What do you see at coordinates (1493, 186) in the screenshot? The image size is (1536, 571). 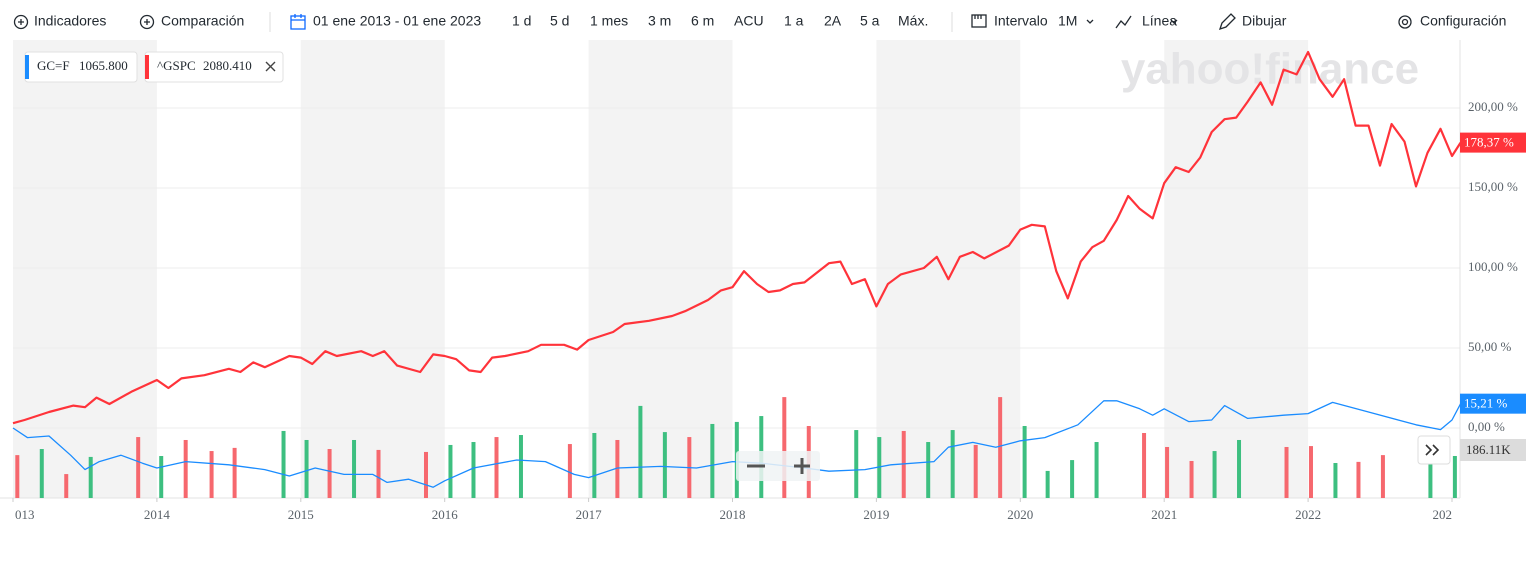 I see `y-tick-label: 150,00 %` at bounding box center [1493, 186].